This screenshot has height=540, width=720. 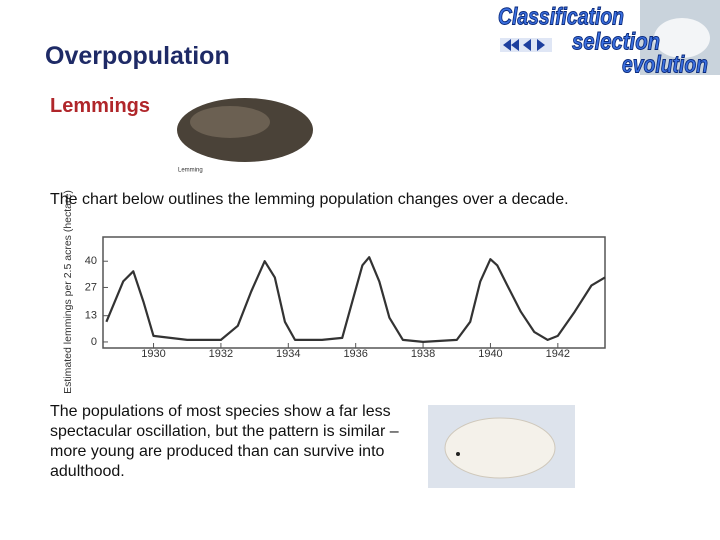 What do you see at coordinates (665, 64) in the screenshot?
I see `logo-word: evolution` at bounding box center [665, 64].